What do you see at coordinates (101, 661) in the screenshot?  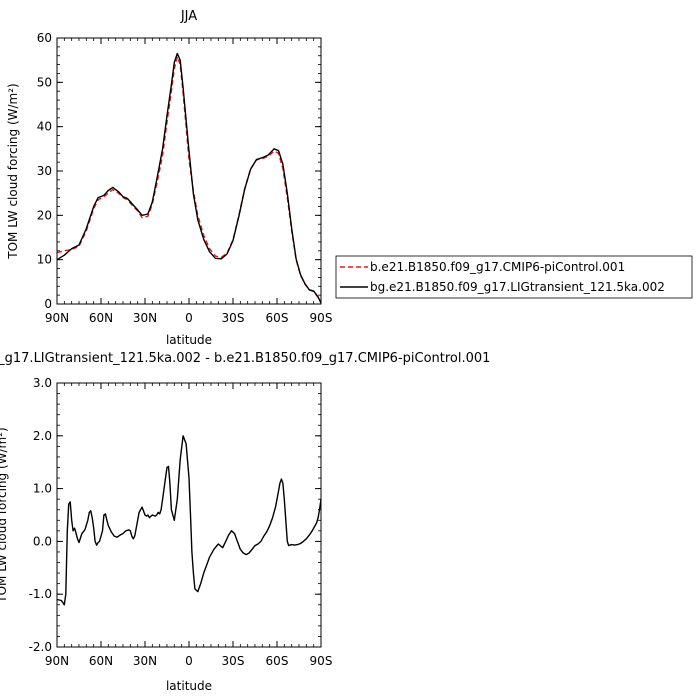 I see `bottom-x-tick-label: 60N` at bounding box center [101, 661].